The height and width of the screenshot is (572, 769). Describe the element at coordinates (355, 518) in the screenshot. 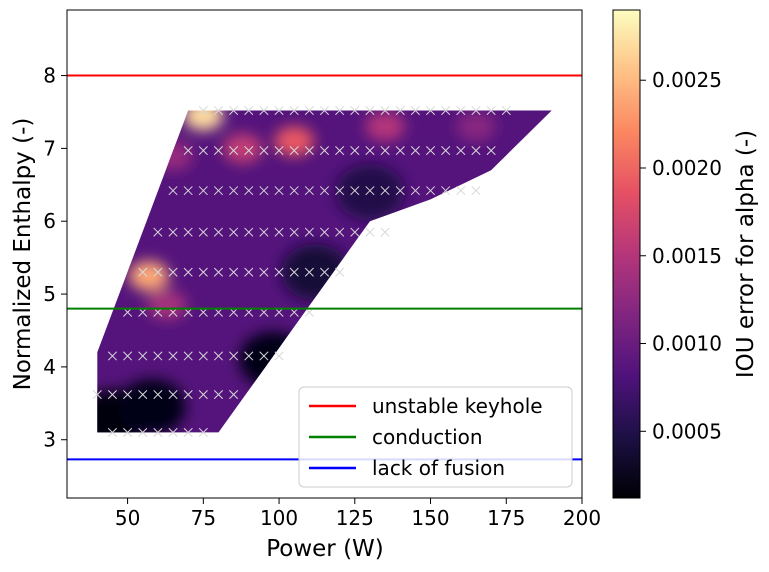

I see `x-tick-label: 125` at that location.